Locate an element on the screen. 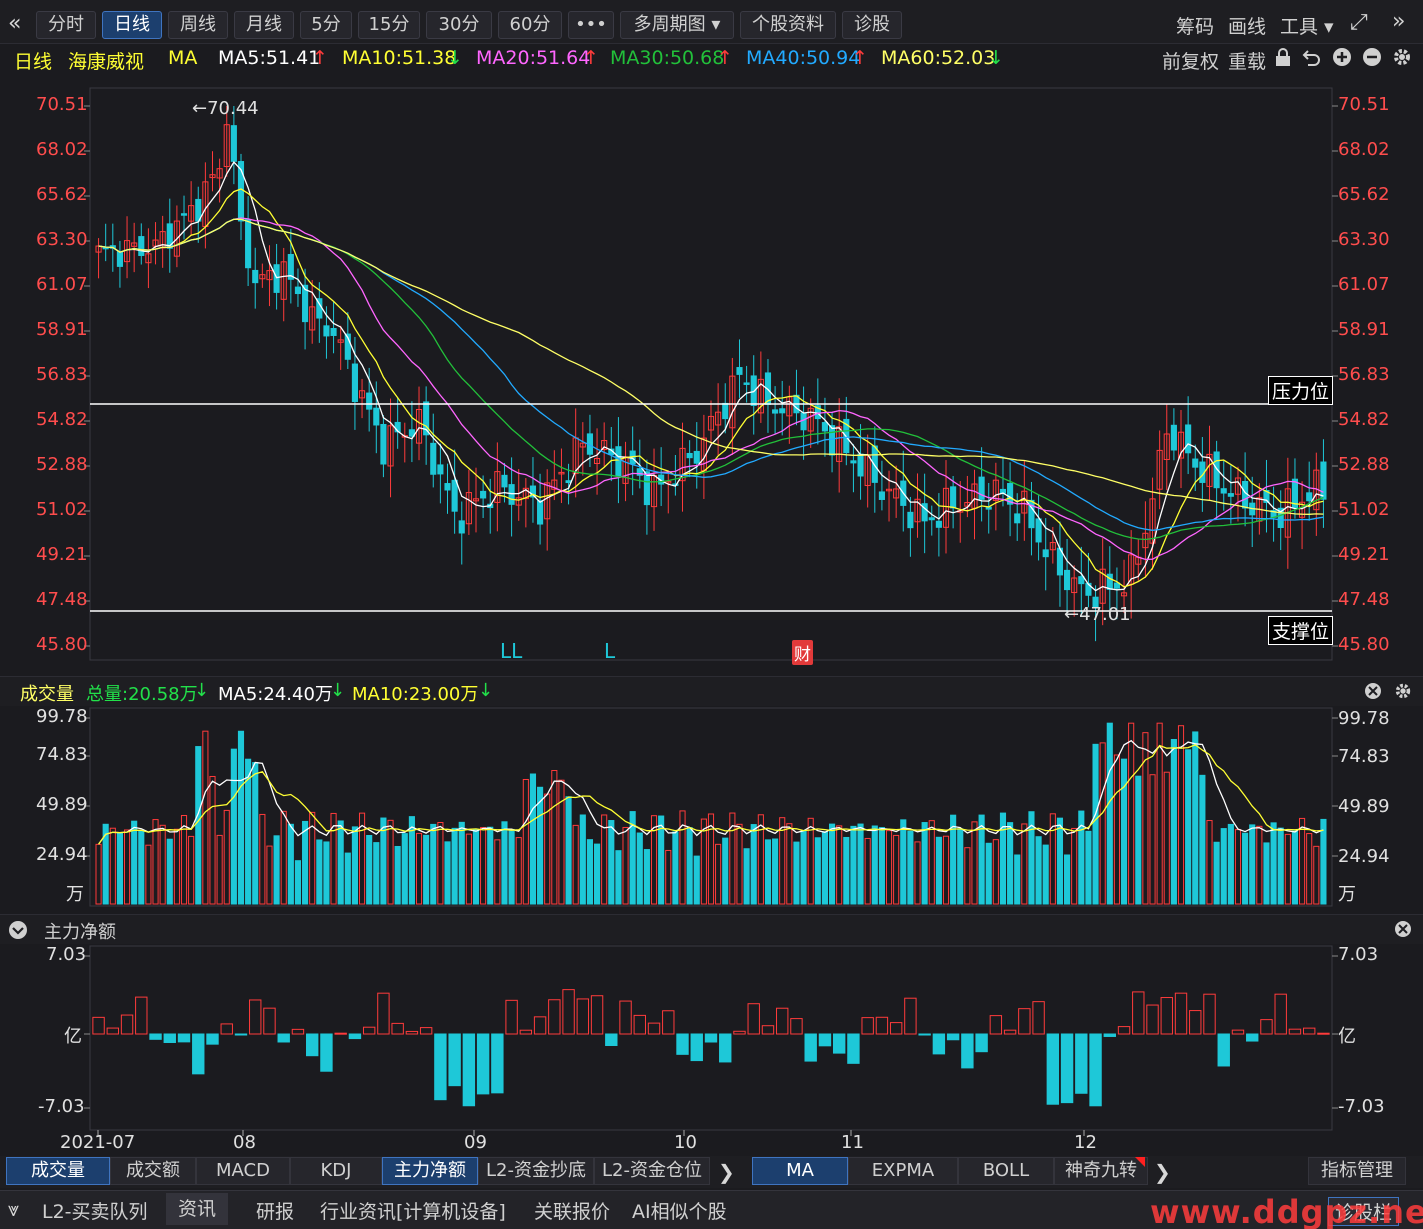 Image resolution: width=1423 pixels, height=1229 pixels. tab-volume: 成交量 is located at coordinates (58, 1171).